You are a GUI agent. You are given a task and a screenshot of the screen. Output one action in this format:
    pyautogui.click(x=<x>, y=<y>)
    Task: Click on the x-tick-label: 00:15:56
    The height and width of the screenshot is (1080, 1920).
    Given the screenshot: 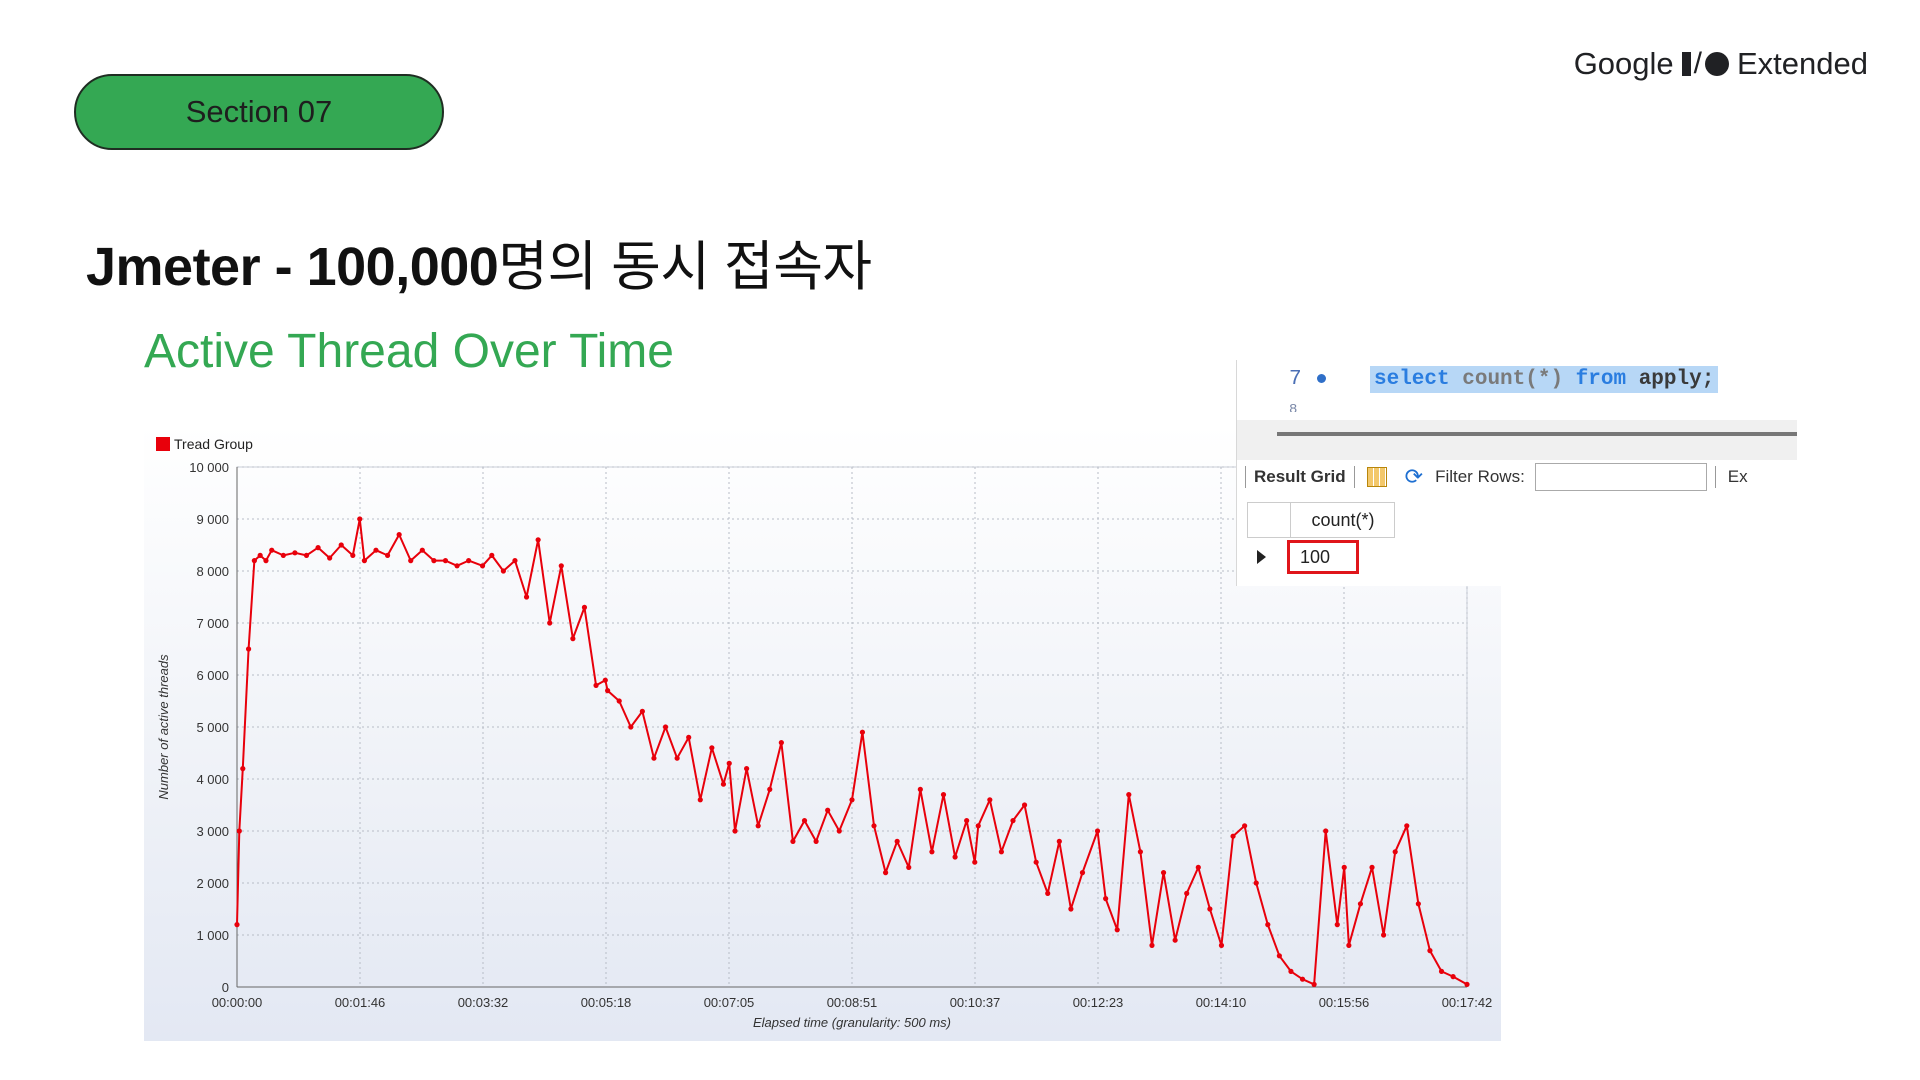 What is the action you would take?
    pyautogui.click(x=1344, y=1002)
    